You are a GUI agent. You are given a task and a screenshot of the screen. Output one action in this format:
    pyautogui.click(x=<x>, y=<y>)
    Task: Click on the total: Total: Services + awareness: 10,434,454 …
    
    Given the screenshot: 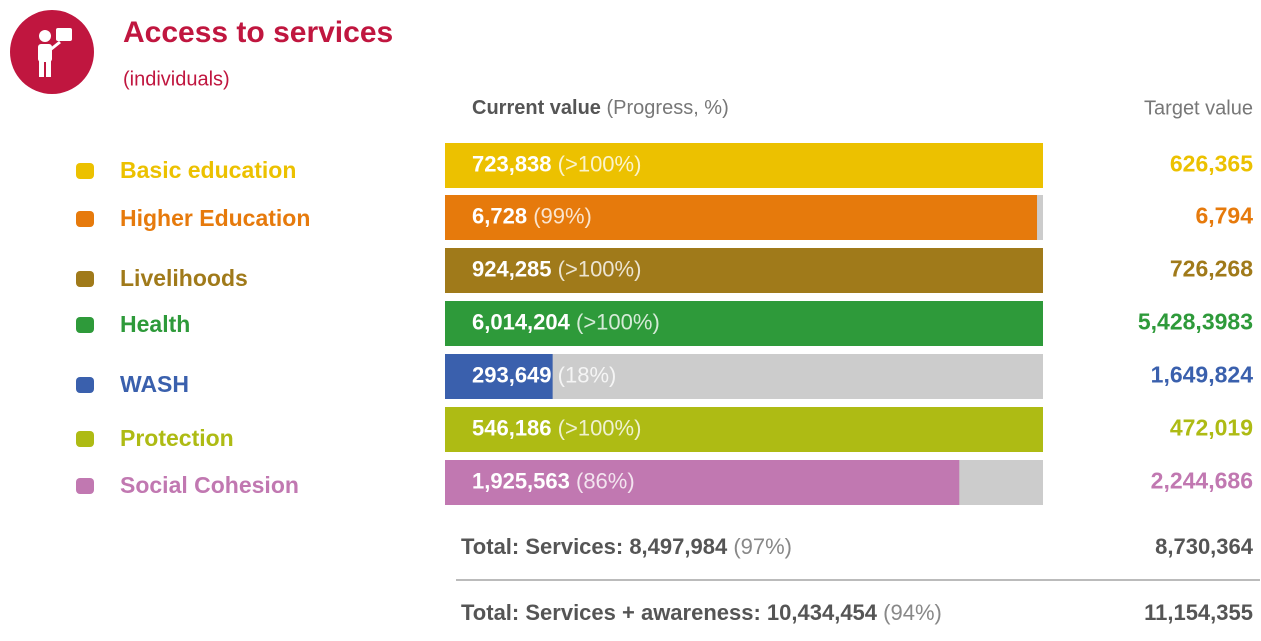 What is the action you would take?
    pyautogui.click(x=701, y=612)
    